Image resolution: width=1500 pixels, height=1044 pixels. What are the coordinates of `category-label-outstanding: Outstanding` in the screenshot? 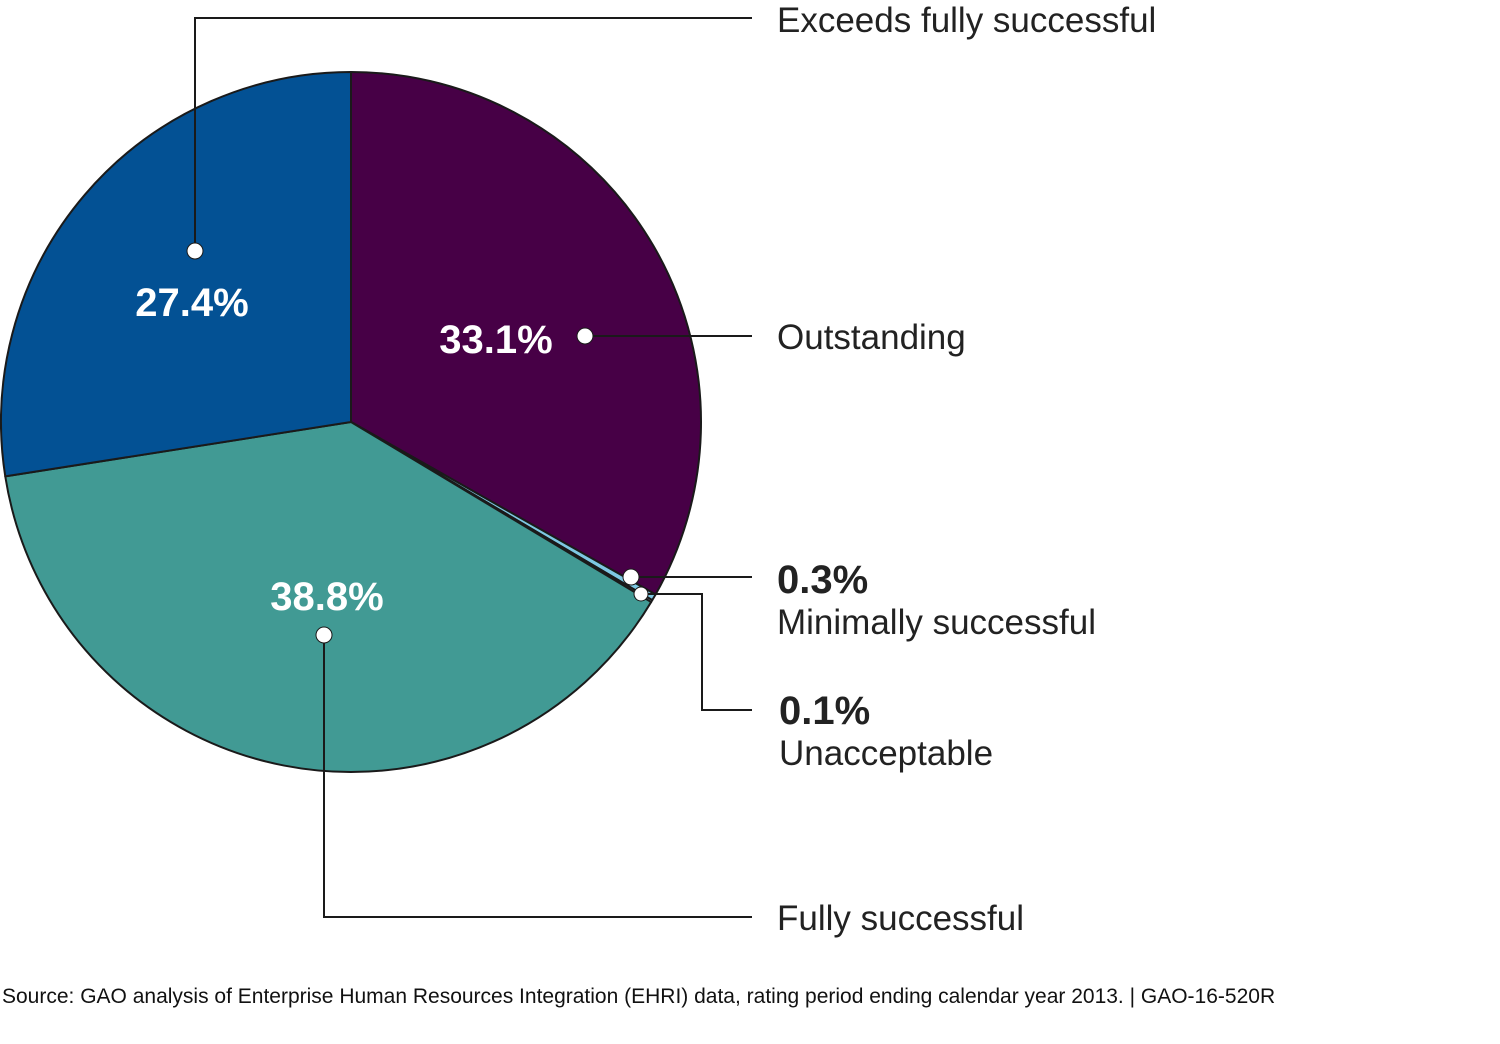 It's located at (871, 337).